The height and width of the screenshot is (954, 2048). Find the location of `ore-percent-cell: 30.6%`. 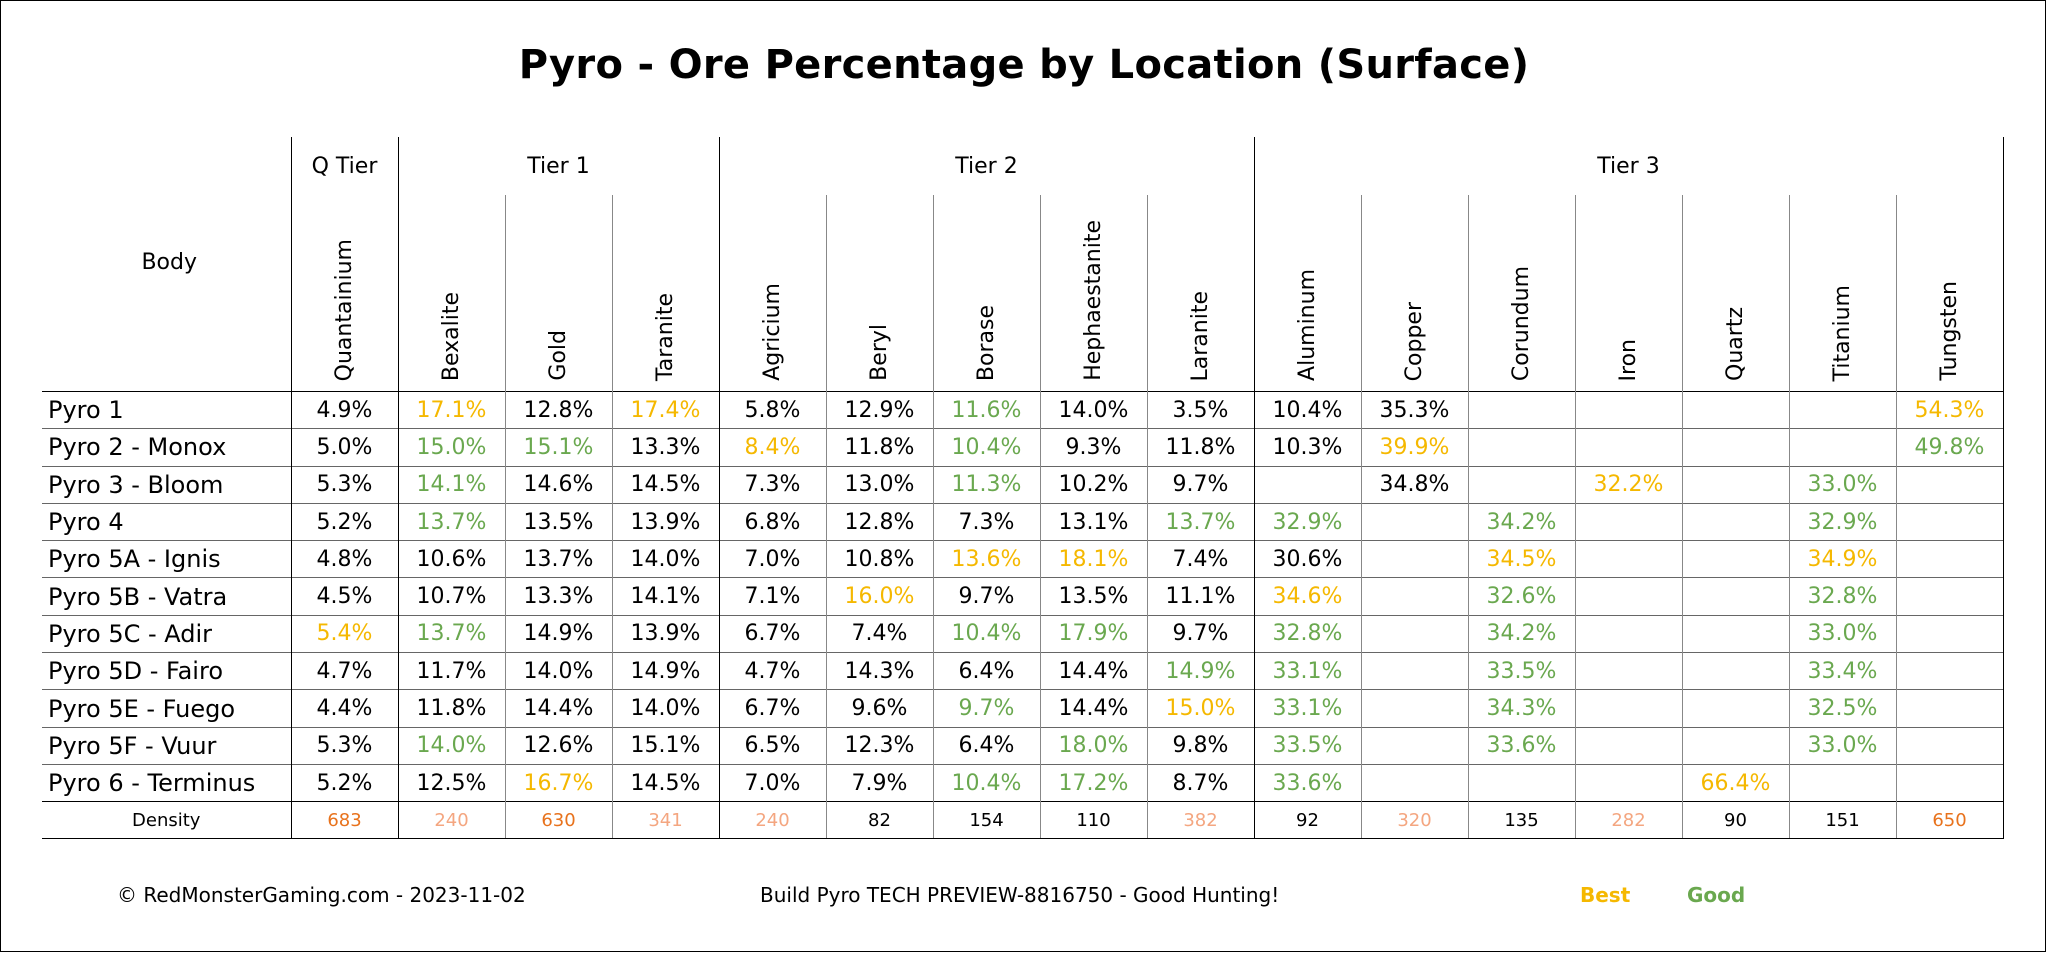

ore-percent-cell: 30.6% is located at coordinates (1307, 559).